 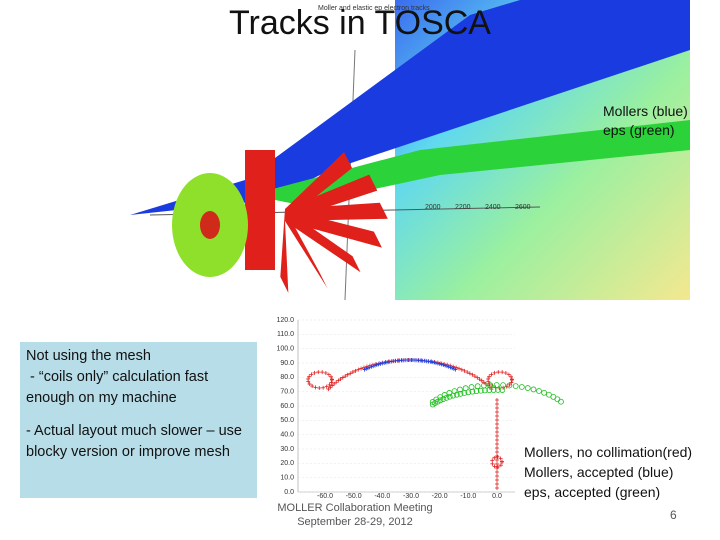 What do you see at coordinates (411, 496) in the screenshot?
I see `x-tick-label: -30.0` at bounding box center [411, 496].